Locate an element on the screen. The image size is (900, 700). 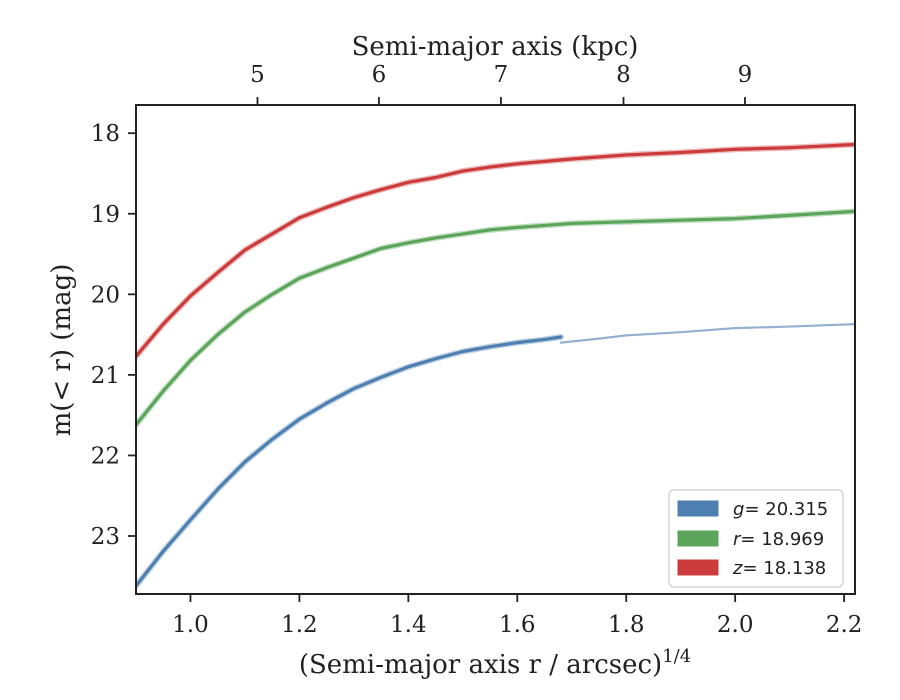
x-tick-label: 1.6 is located at coordinates (517, 625).